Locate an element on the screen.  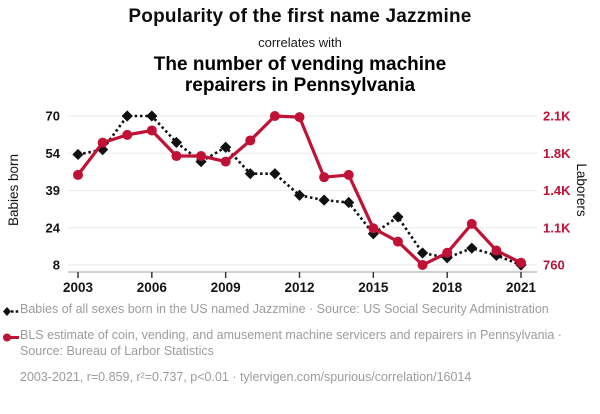
x-axis-tick-label: 2015 is located at coordinates (373, 287).